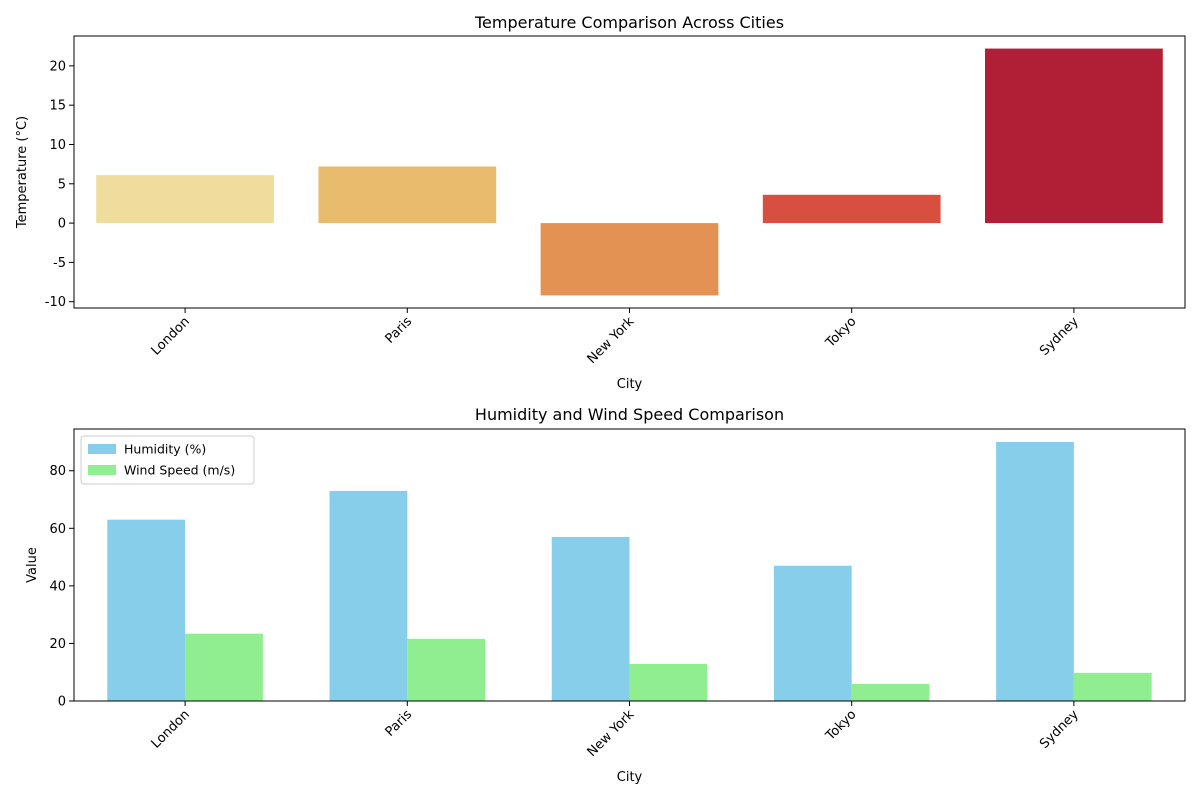 This screenshot has height=800, width=1200. Describe the element at coordinates (55, 302) in the screenshot. I see `y-tick-label: -10` at that location.